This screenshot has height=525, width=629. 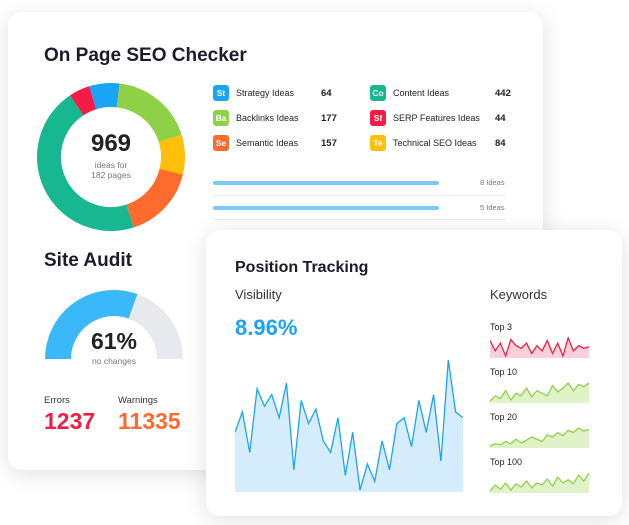 I want to click on legend-item: Te Technical SEO Ideas, so click(x=423, y=143).